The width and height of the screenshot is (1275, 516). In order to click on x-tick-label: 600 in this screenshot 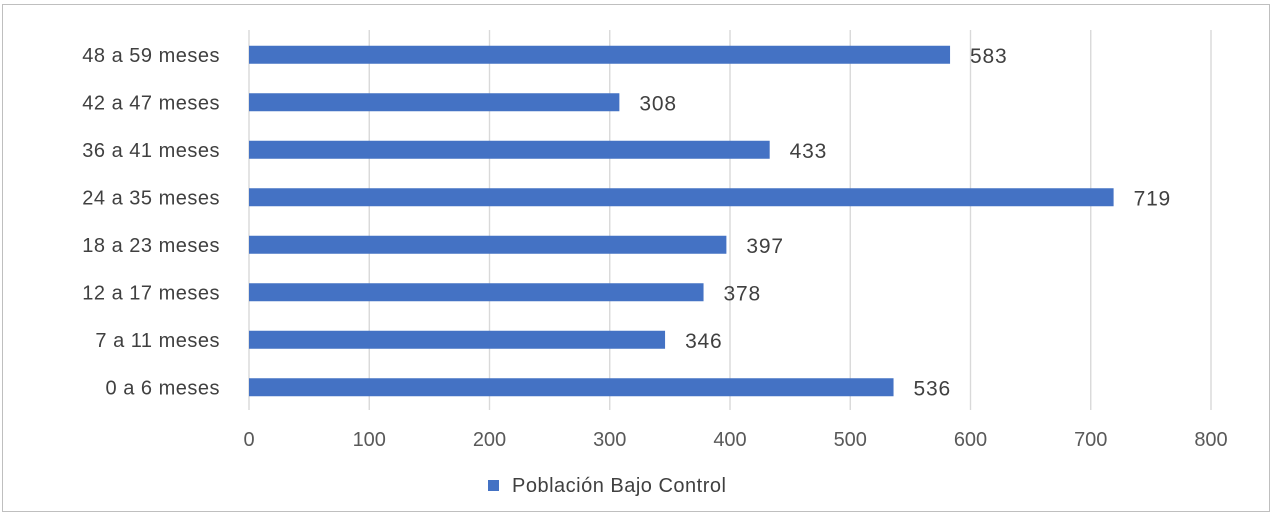, I will do `click(970, 440)`.